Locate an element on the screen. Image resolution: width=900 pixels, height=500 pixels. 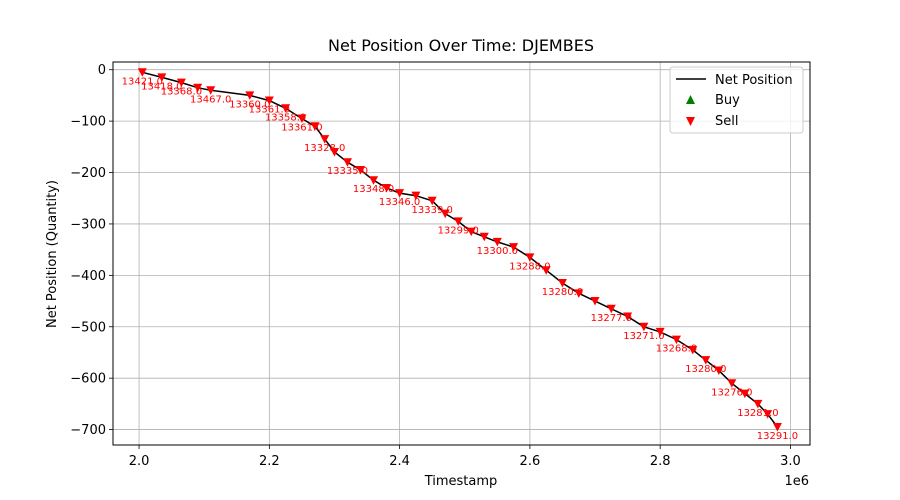
price-label: 13360.0 is located at coordinates (249, 104).